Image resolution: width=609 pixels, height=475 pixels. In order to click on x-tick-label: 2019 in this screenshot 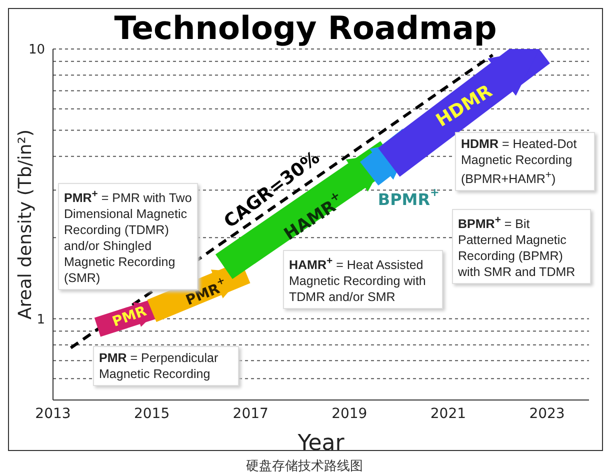, I will do `click(350, 414)`.